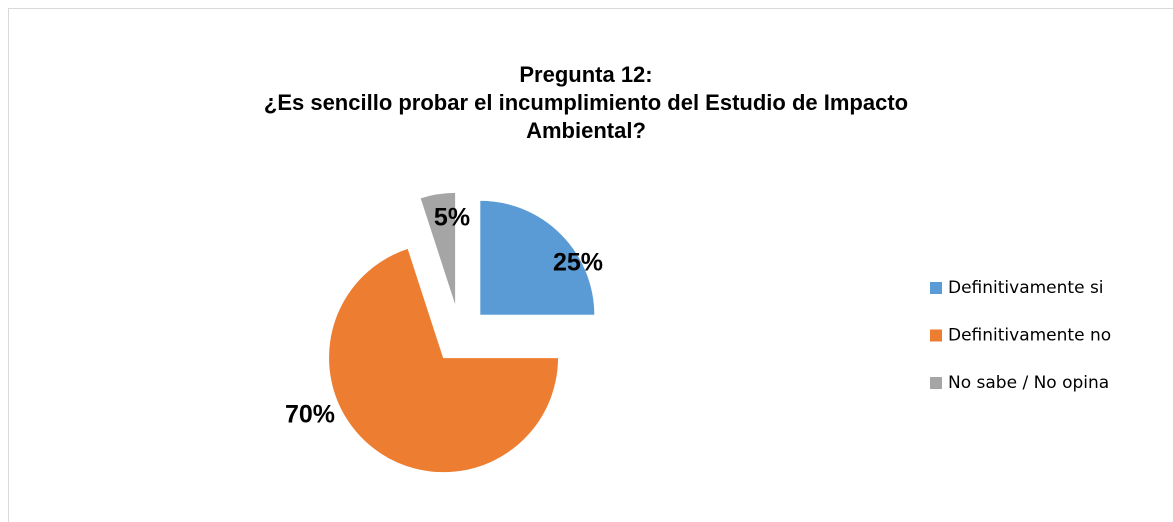 The width and height of the screenshot is (1173, 522). I want to click on chart-title: Pregunta 12:, so click(585, 74).